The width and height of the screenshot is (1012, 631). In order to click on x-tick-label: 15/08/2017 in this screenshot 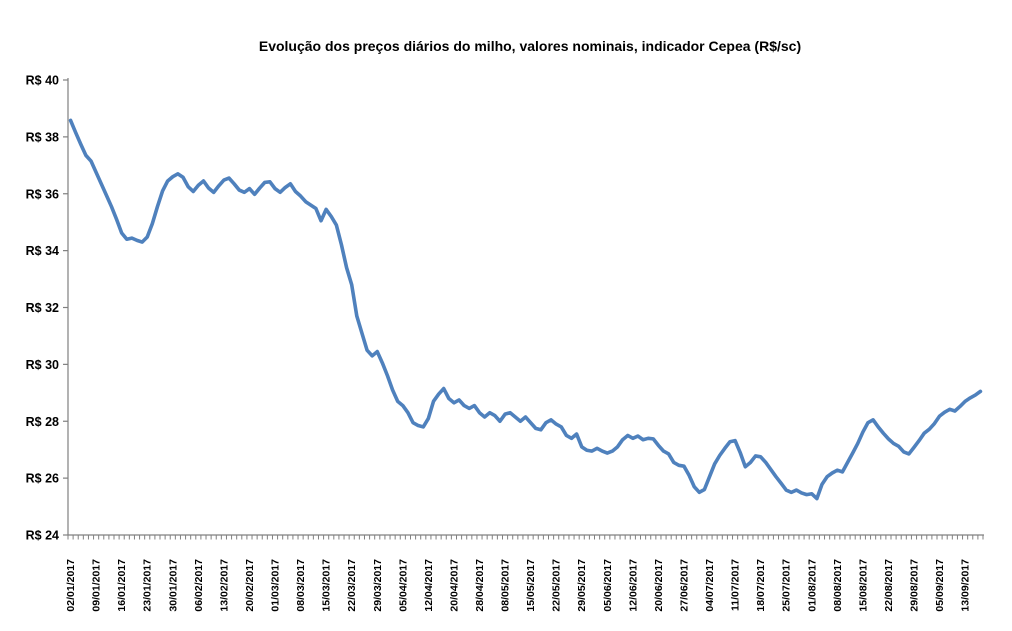, I will do `click(863, 585)`.